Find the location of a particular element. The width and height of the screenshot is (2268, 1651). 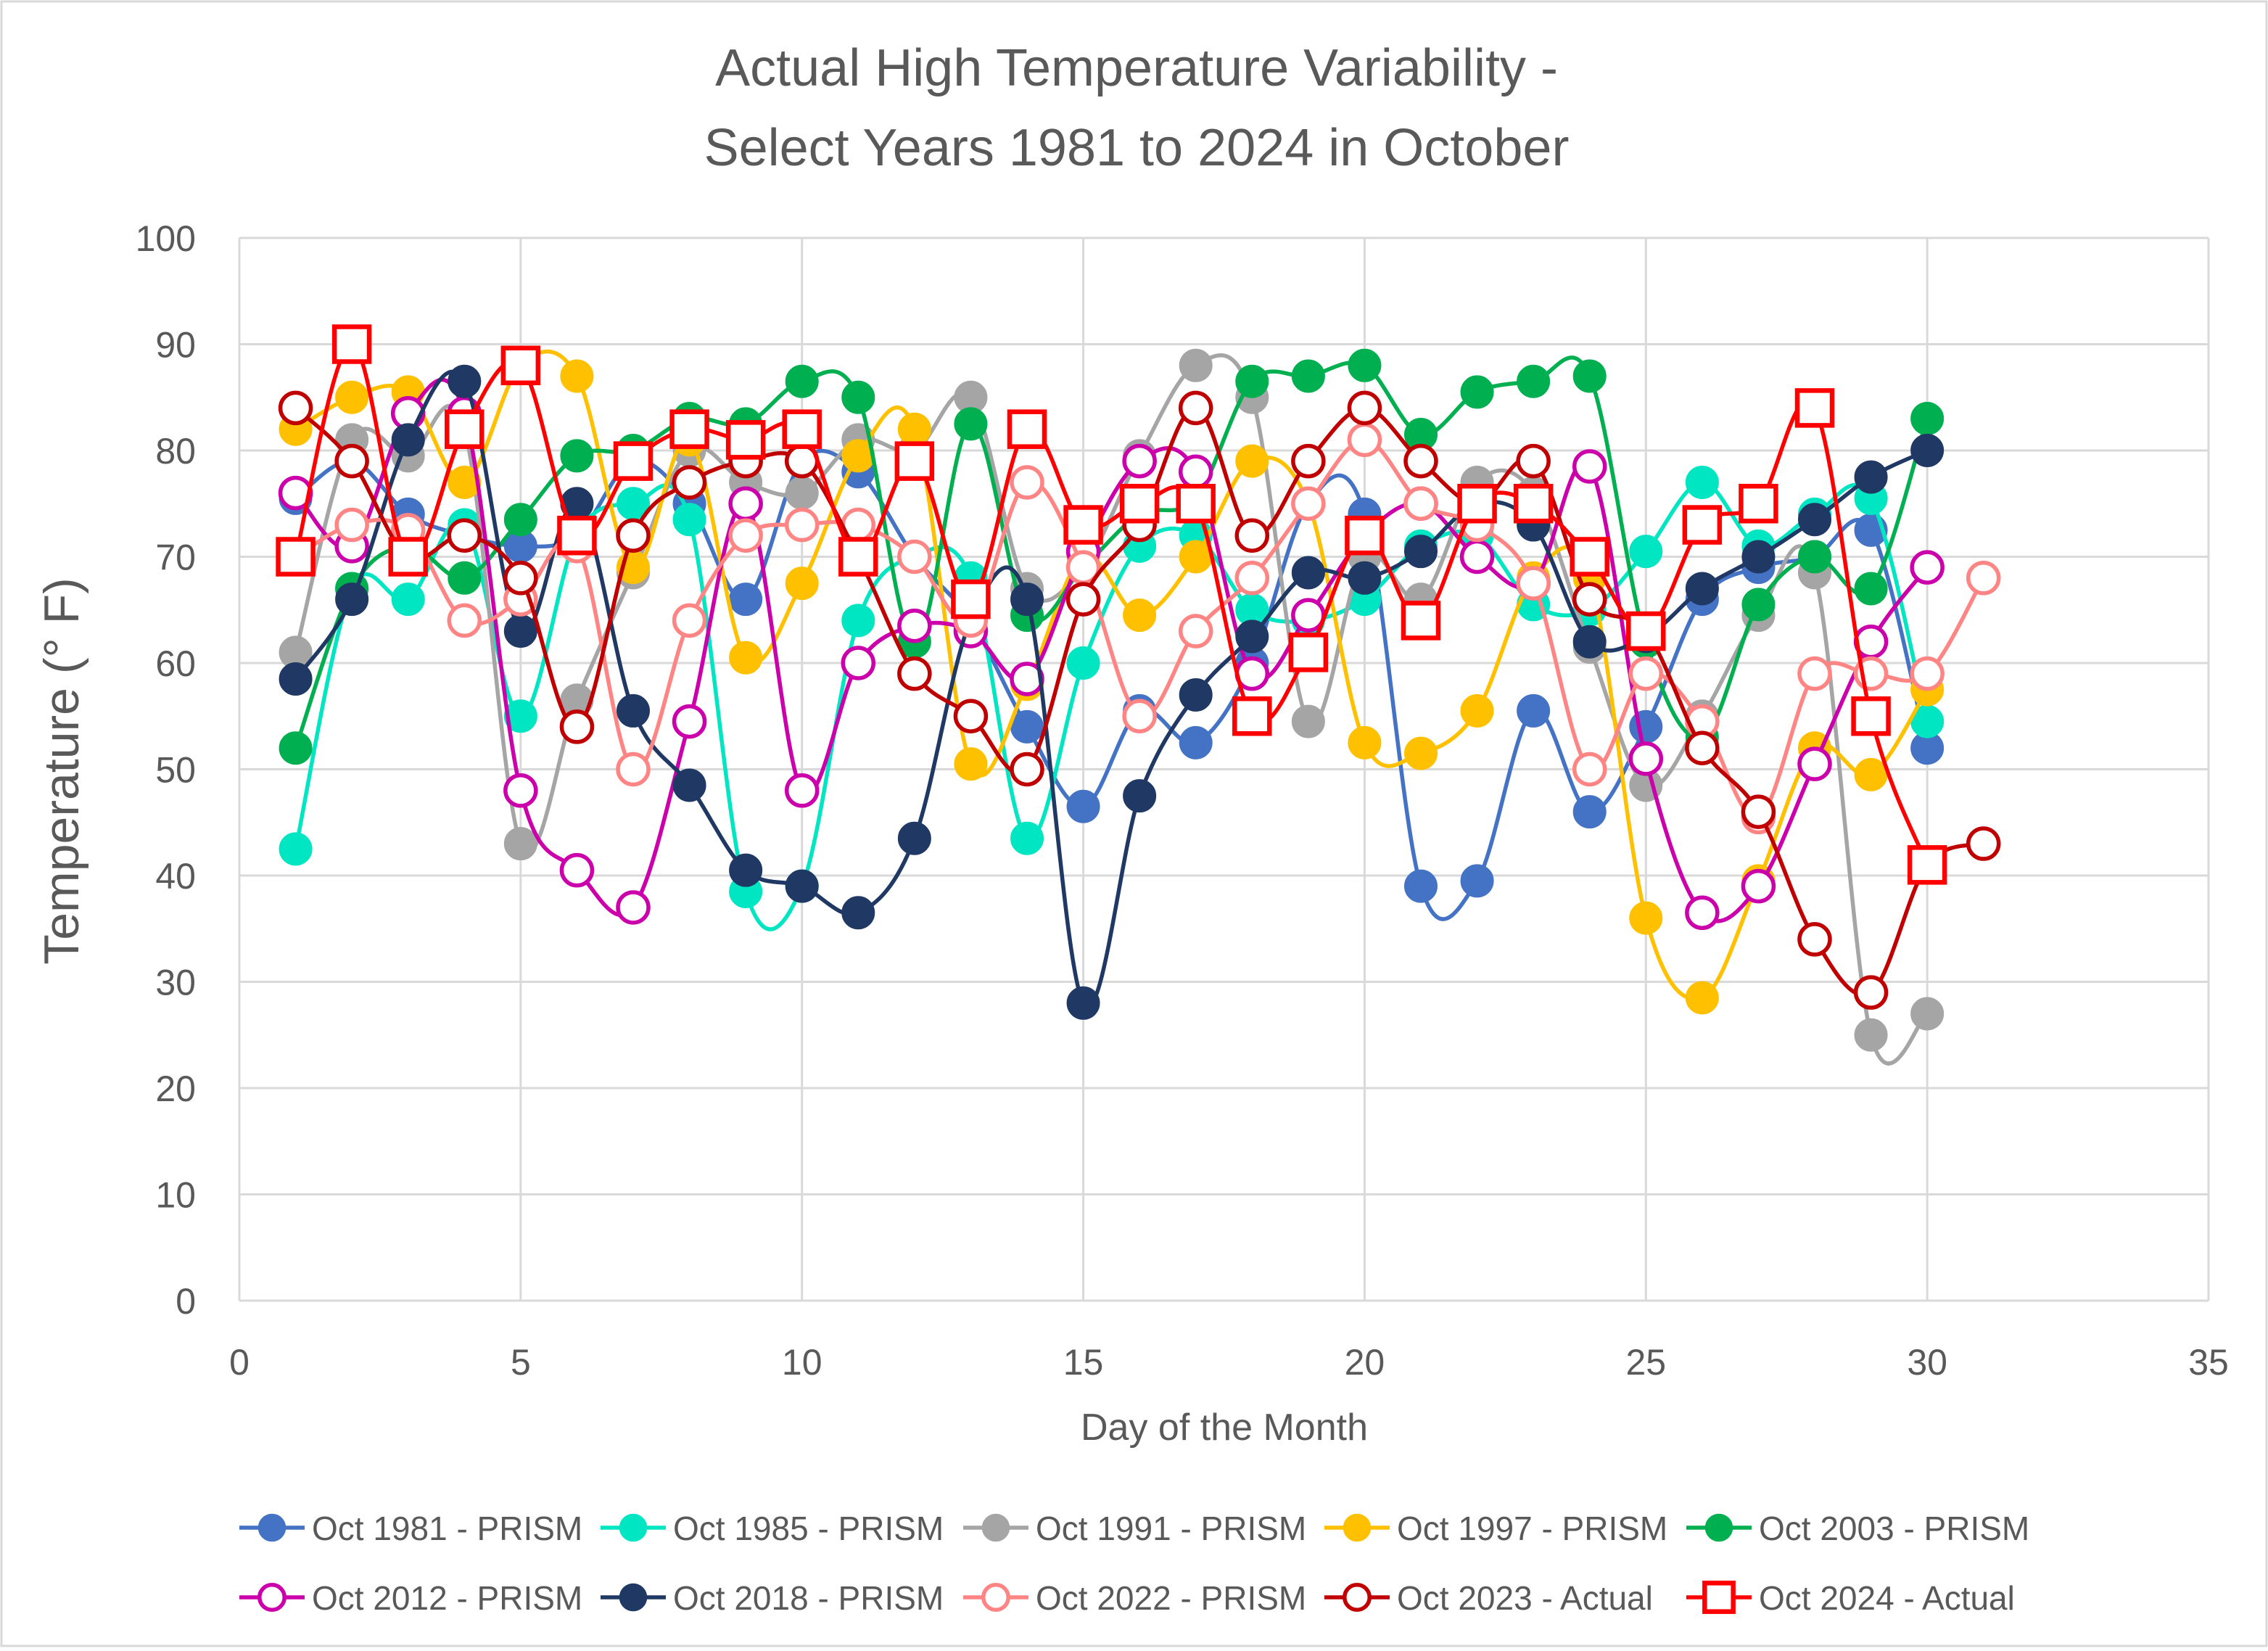

legend-item: Oct 2003 - PRISM is located at coordinates (1857, 1528).